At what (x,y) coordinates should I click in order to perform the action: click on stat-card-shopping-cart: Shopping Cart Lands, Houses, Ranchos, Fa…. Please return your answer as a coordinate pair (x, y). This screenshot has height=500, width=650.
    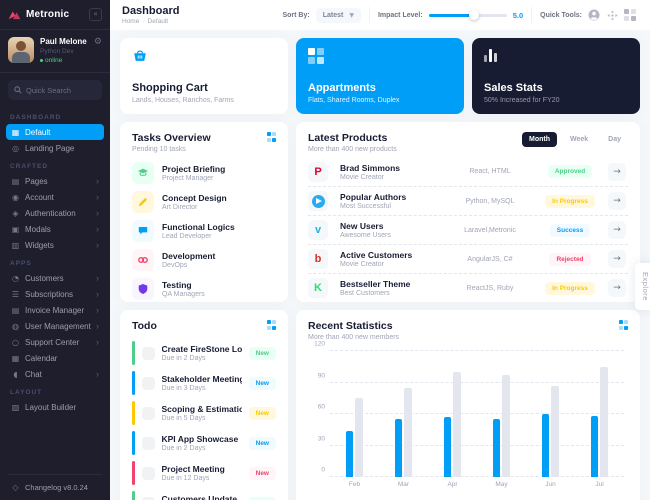
    Looking at the image, I should click on (204, 76).